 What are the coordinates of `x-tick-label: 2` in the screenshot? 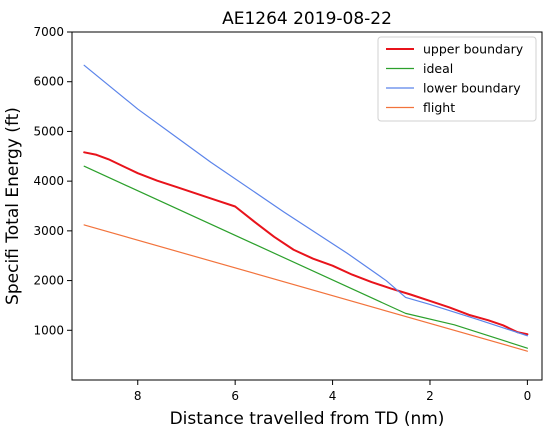 It's located at (430, 396).